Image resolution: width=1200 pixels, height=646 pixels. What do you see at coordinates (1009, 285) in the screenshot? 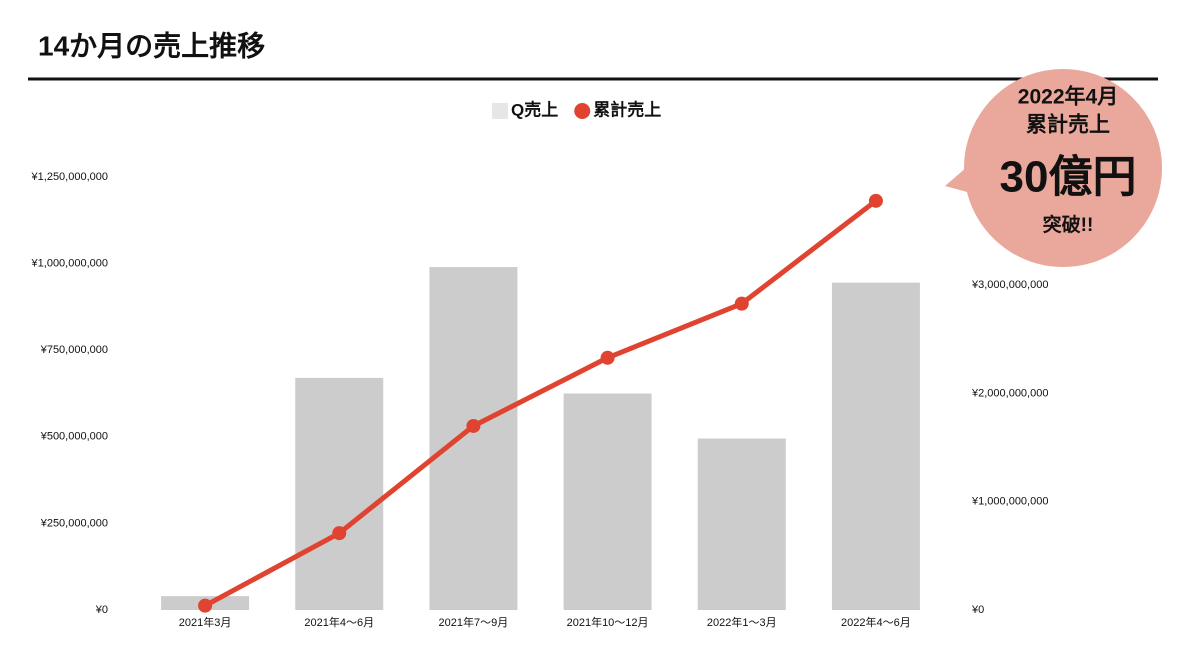
I see `y2-tick-label: ¥3,000,000,000` at bounding box center [1009, 285].